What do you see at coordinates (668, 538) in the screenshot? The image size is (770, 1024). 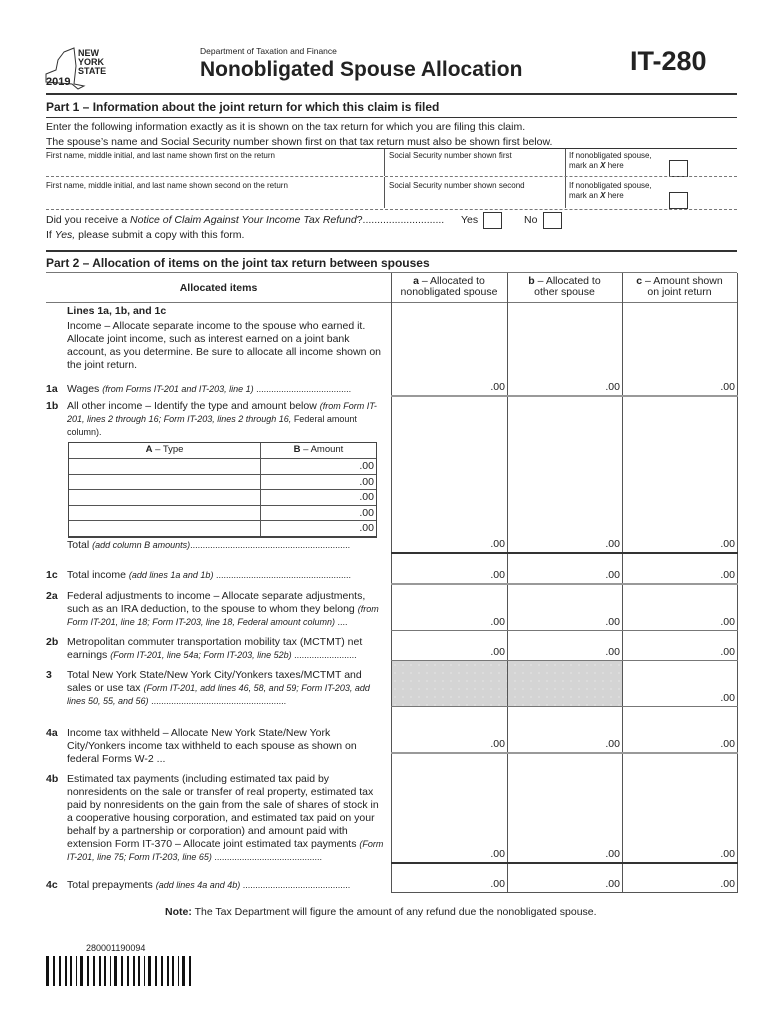 I see `line-1b-total-col-c-input` at bounding box center [668, 538].